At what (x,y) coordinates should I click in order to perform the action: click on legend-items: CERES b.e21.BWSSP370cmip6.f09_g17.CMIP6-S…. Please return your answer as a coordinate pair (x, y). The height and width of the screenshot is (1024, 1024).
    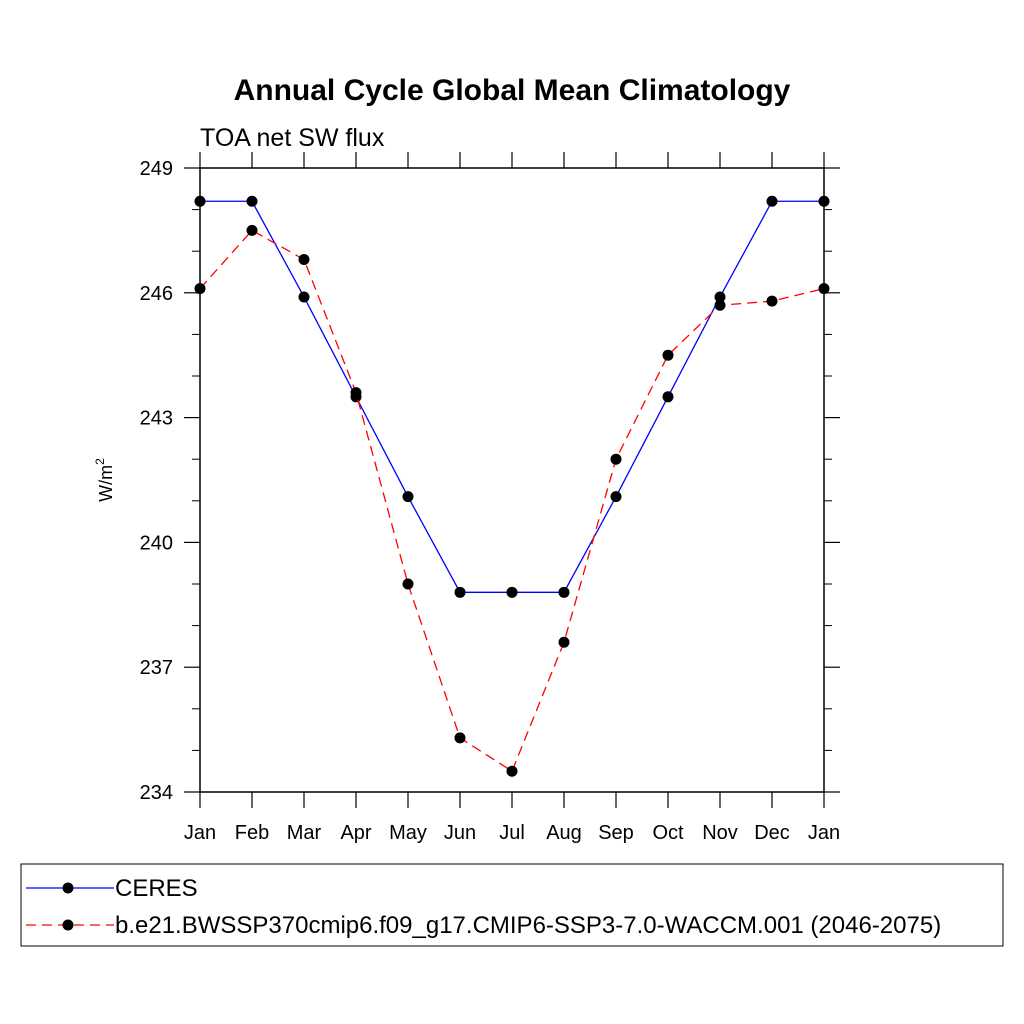
    Looking at the image, I should click on (483, 907).